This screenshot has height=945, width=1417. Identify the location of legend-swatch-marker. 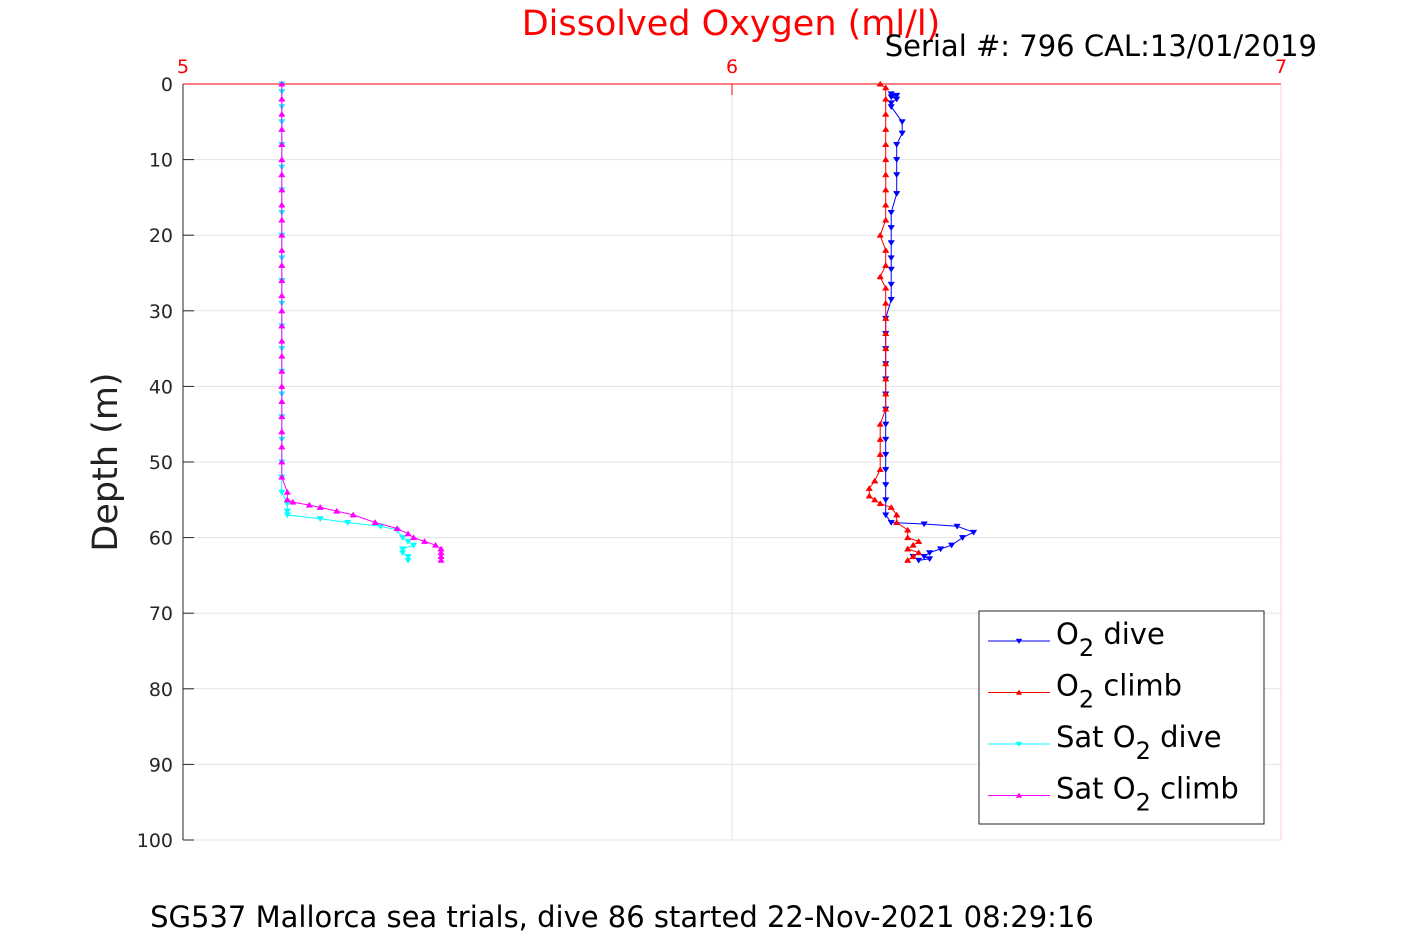
(1019, 744).